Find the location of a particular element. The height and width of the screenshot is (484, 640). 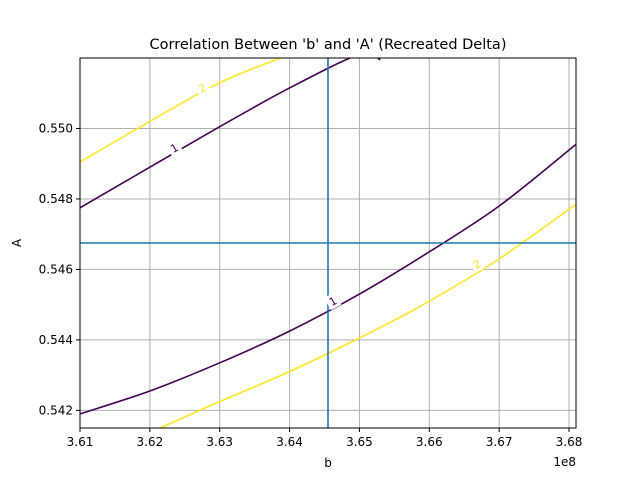

y-tick-label: 0.544 is located at coordinates (56, 340).